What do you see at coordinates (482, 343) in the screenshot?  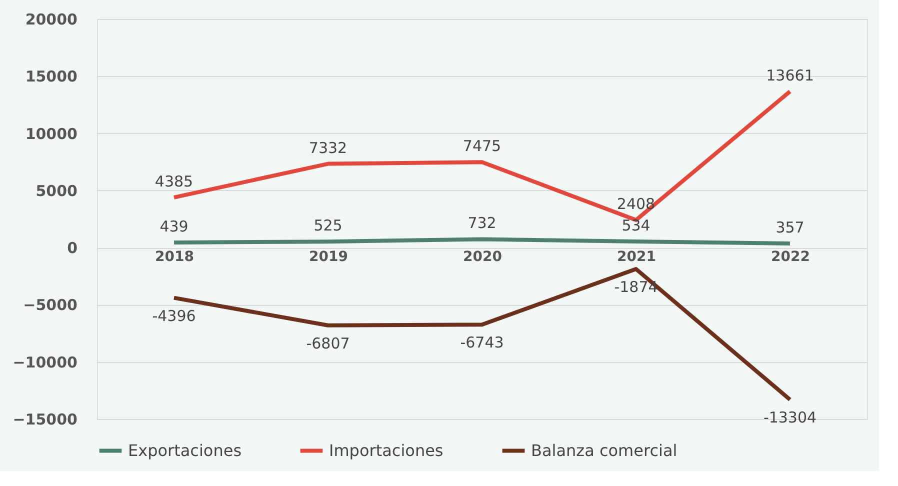 I see `data-label: -6743` at bounding box center [482, 343].